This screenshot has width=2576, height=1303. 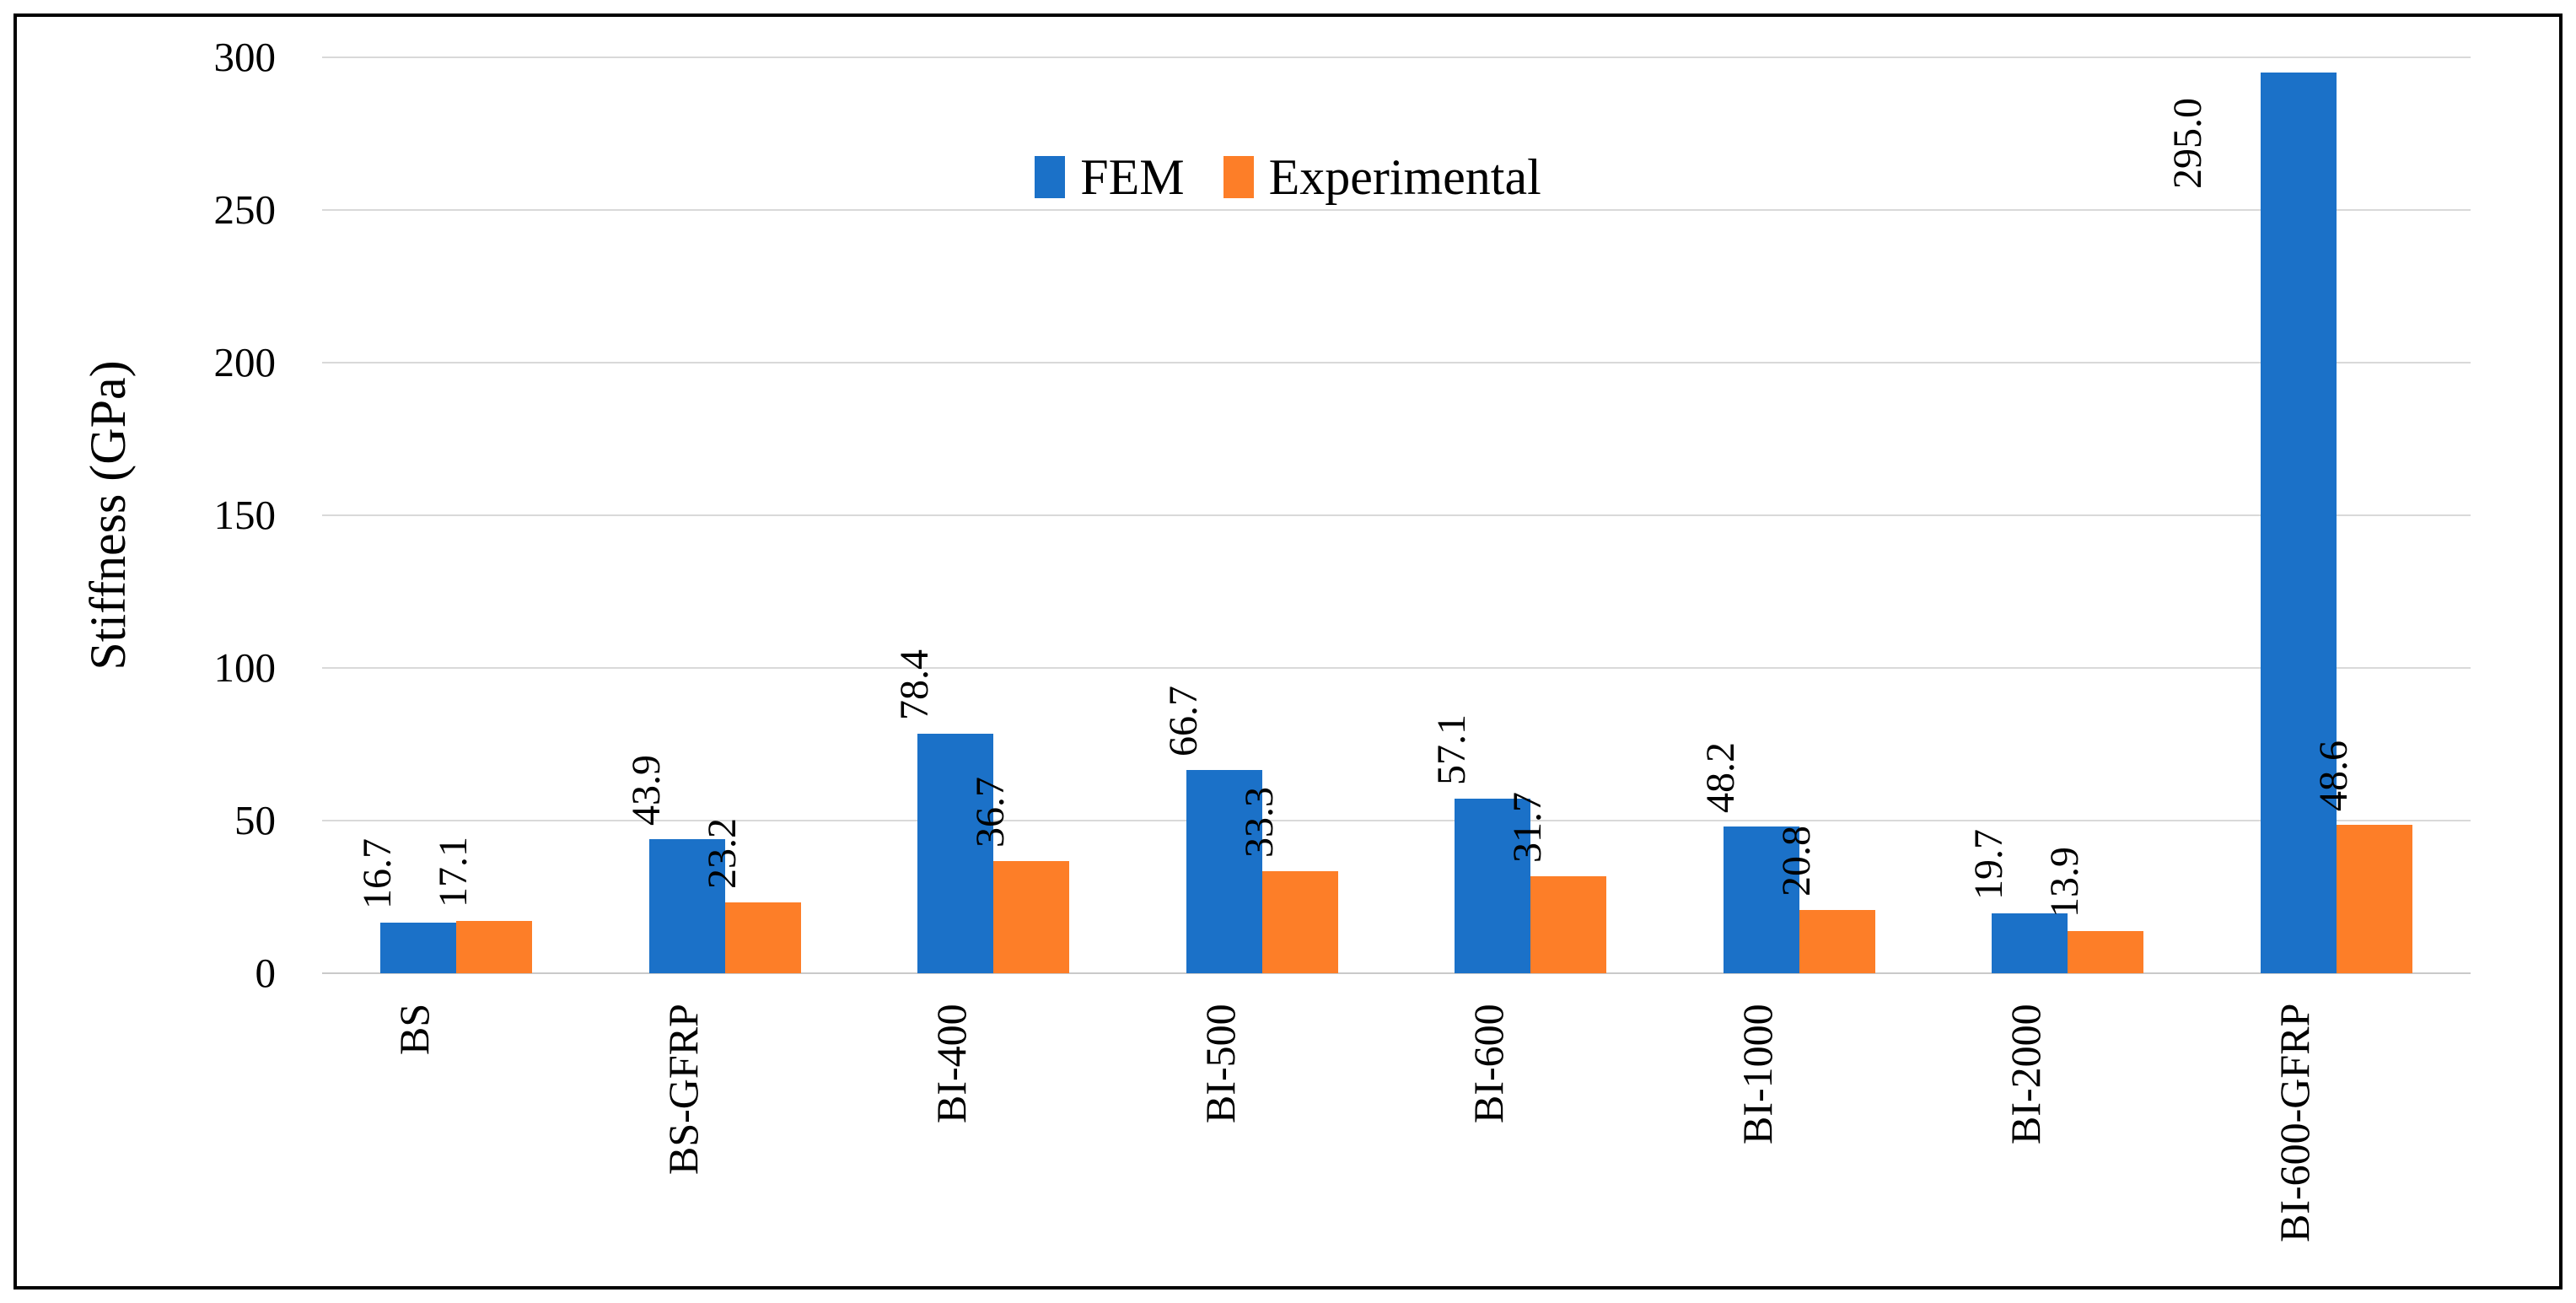 What do you see at coordinates (1452, 750) in the screenshot?
I see `value-label-fem-bi-600: 57.1` at bounding box center [1452, 750].